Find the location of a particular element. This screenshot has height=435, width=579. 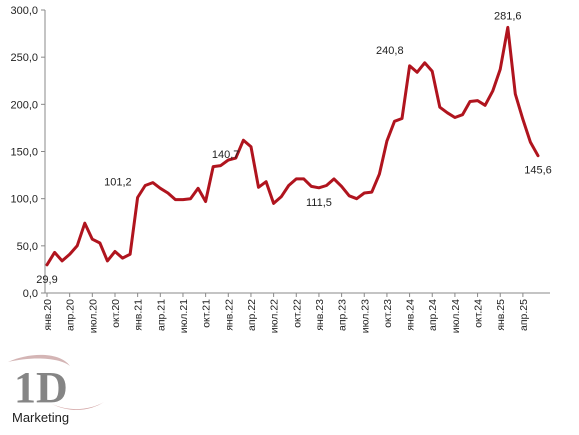

y-tick-label: 250,0 is located at coordinates (24, 58).